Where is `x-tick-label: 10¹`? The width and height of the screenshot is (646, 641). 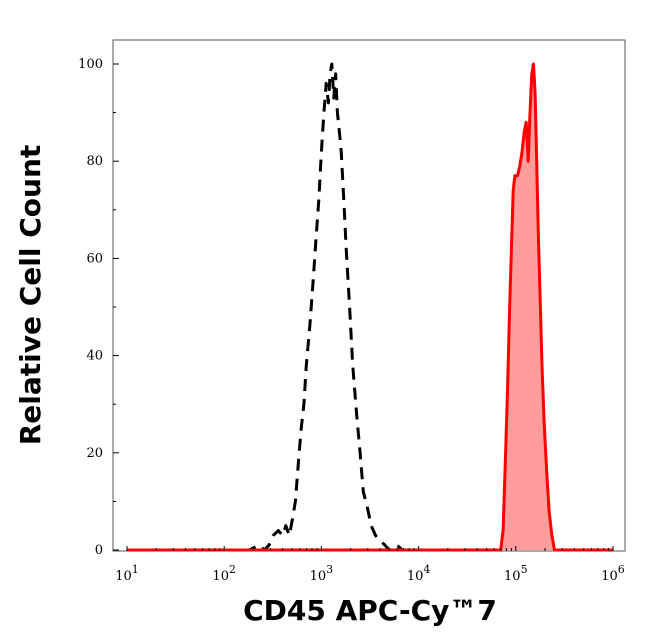 x-tick-label: 10¹ is located at coordinates (127, 573).